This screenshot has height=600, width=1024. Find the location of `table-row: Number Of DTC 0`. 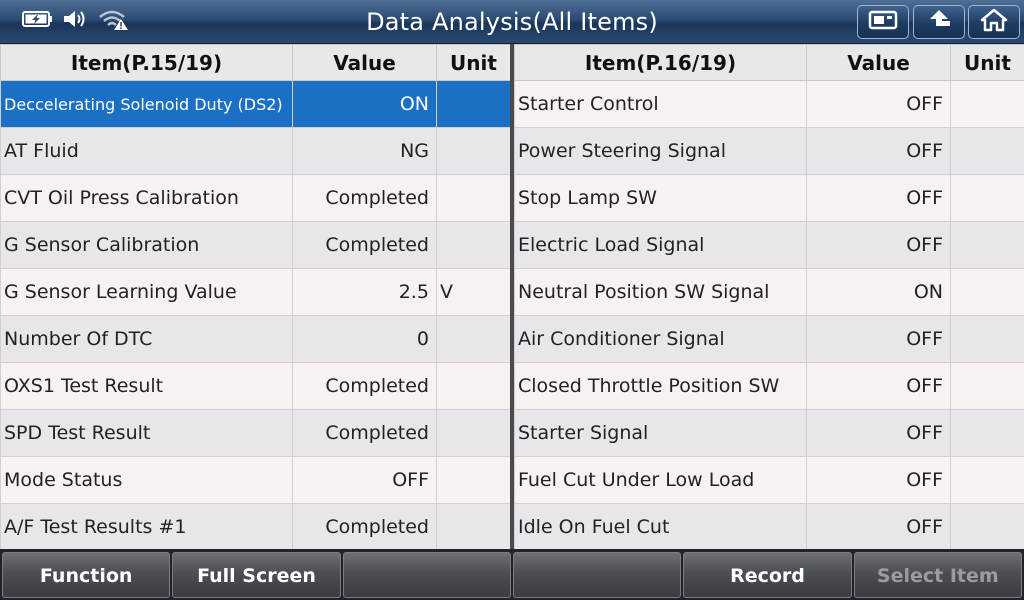

table-row: Number Of DTC 0 is located at coordinates (255, 339).